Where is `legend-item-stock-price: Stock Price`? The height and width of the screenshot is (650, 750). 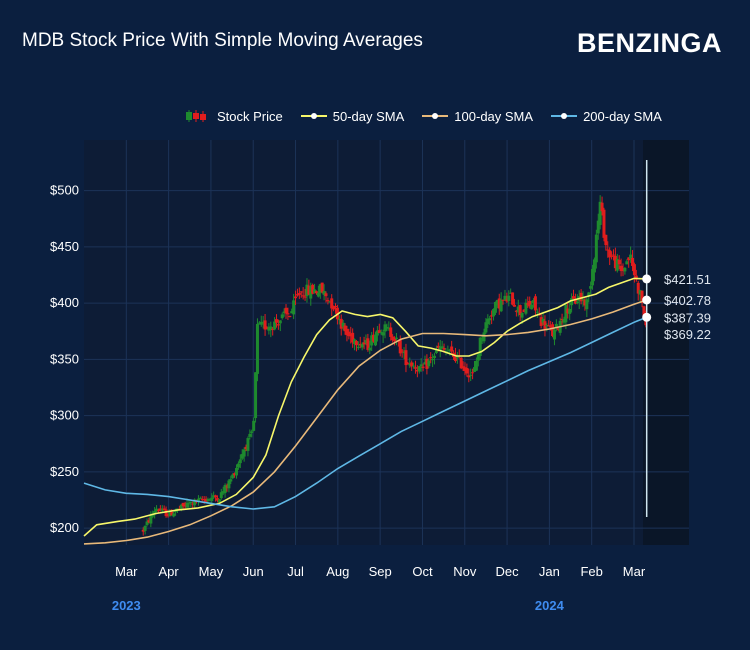
legend-item-stock-price: Stock Price is located at coordinates (234, 116).